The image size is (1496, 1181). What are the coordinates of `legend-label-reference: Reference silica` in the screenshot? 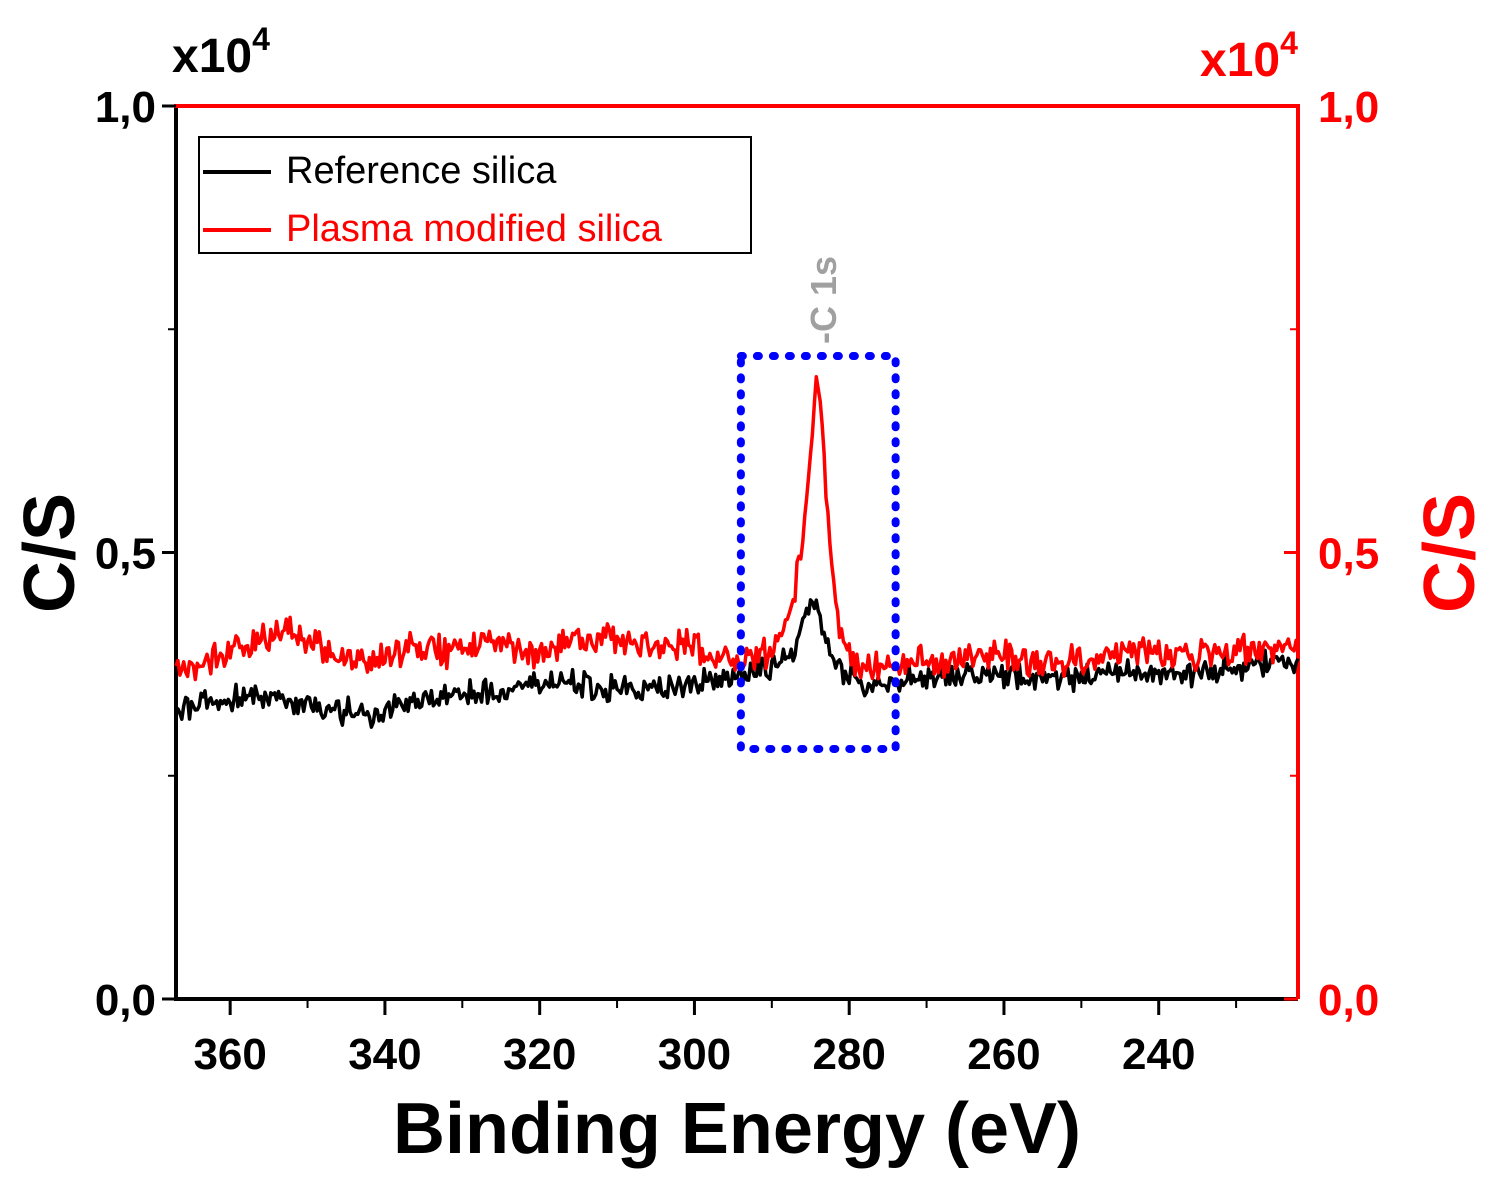 It's located at (421, 171).